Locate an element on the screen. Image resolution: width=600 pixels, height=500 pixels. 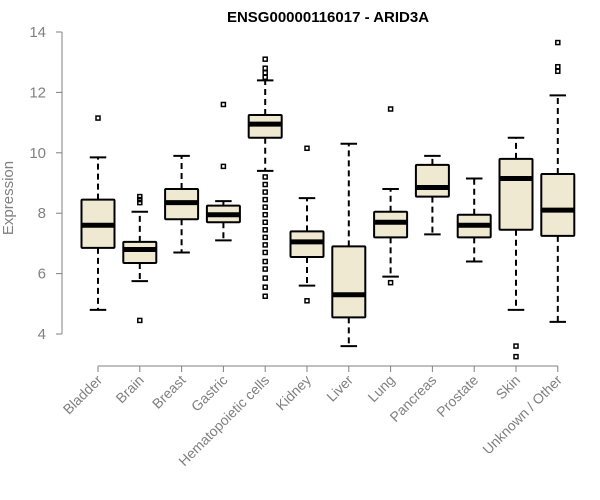
x-tick-label: Bladder is located at coordinates (83, 395).